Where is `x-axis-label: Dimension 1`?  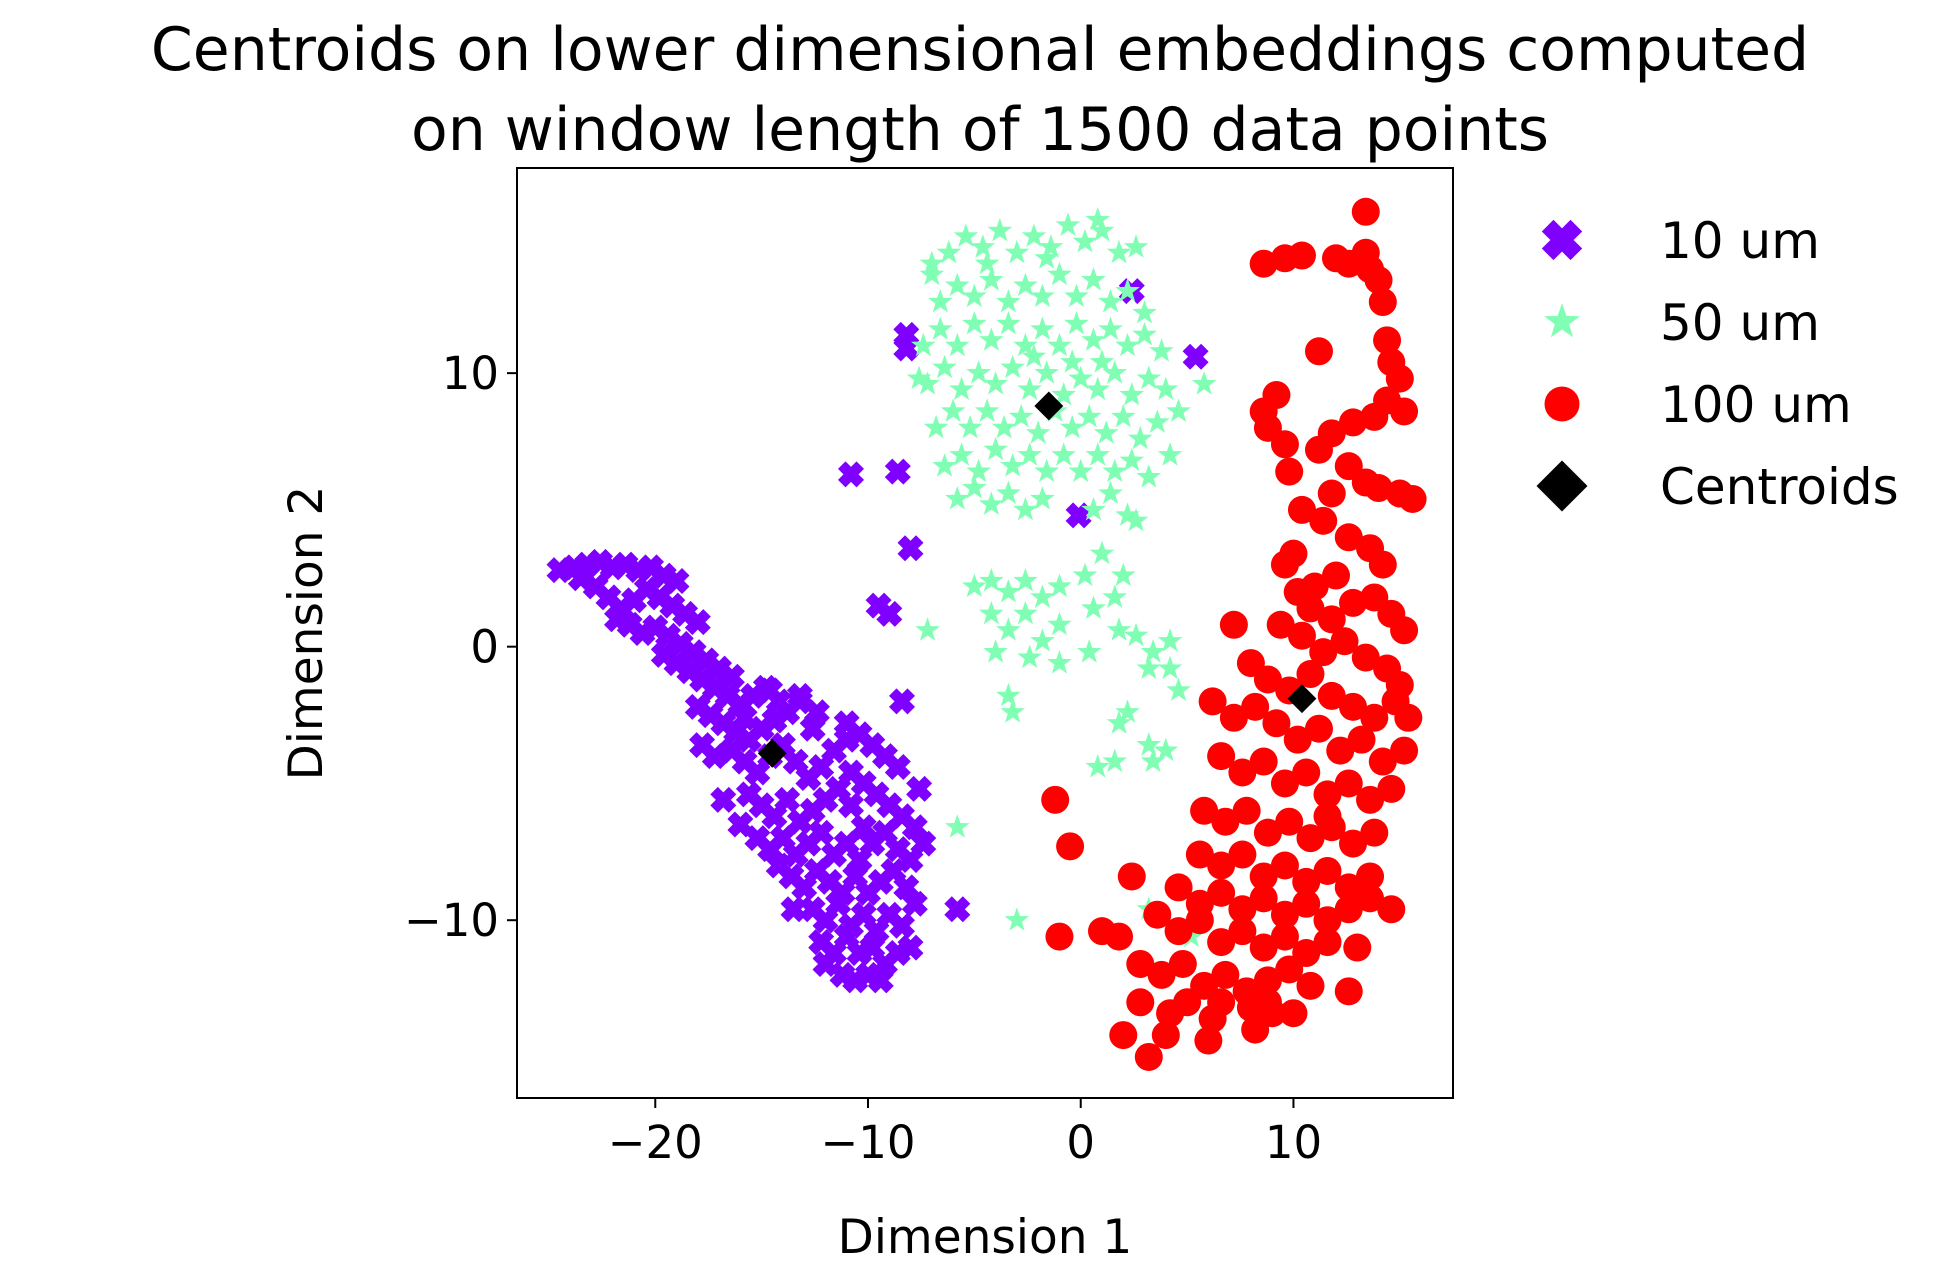
x-axis-label: Dimension 1 is located at coordinates (985, 1237).